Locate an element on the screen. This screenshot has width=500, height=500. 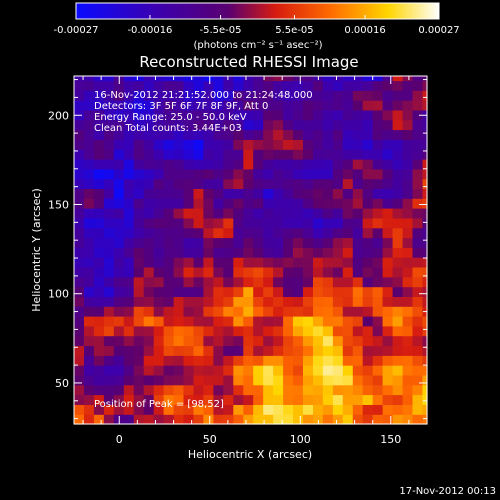
x-tick-label: 100 is located at coordinates (300, 439).